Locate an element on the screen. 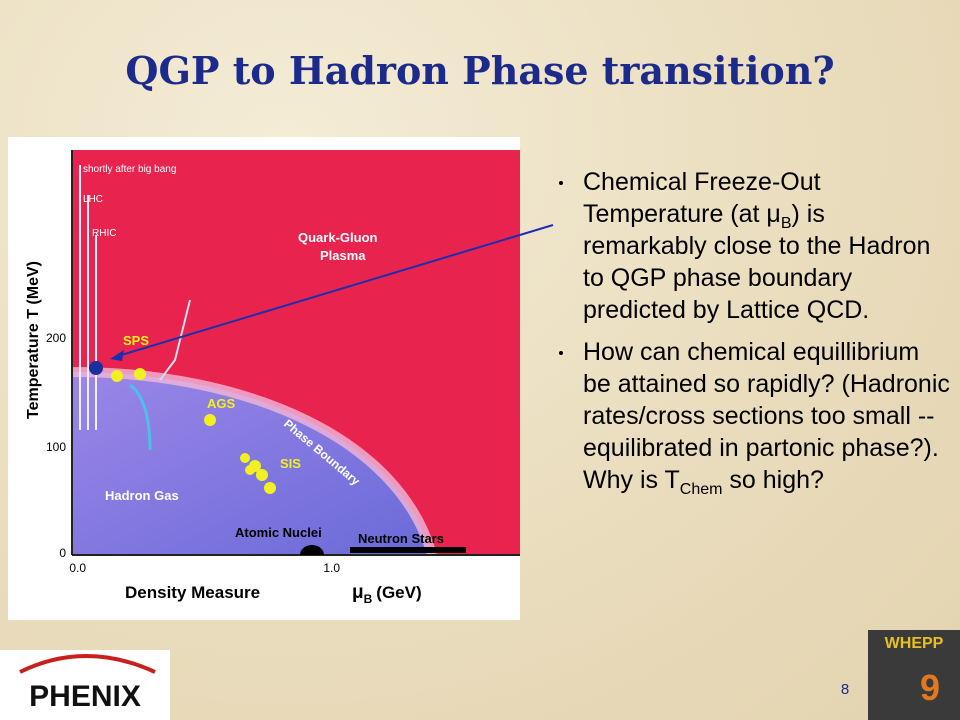  whepp-logo: WHEPP 9 is located at coordinates (914, 675).